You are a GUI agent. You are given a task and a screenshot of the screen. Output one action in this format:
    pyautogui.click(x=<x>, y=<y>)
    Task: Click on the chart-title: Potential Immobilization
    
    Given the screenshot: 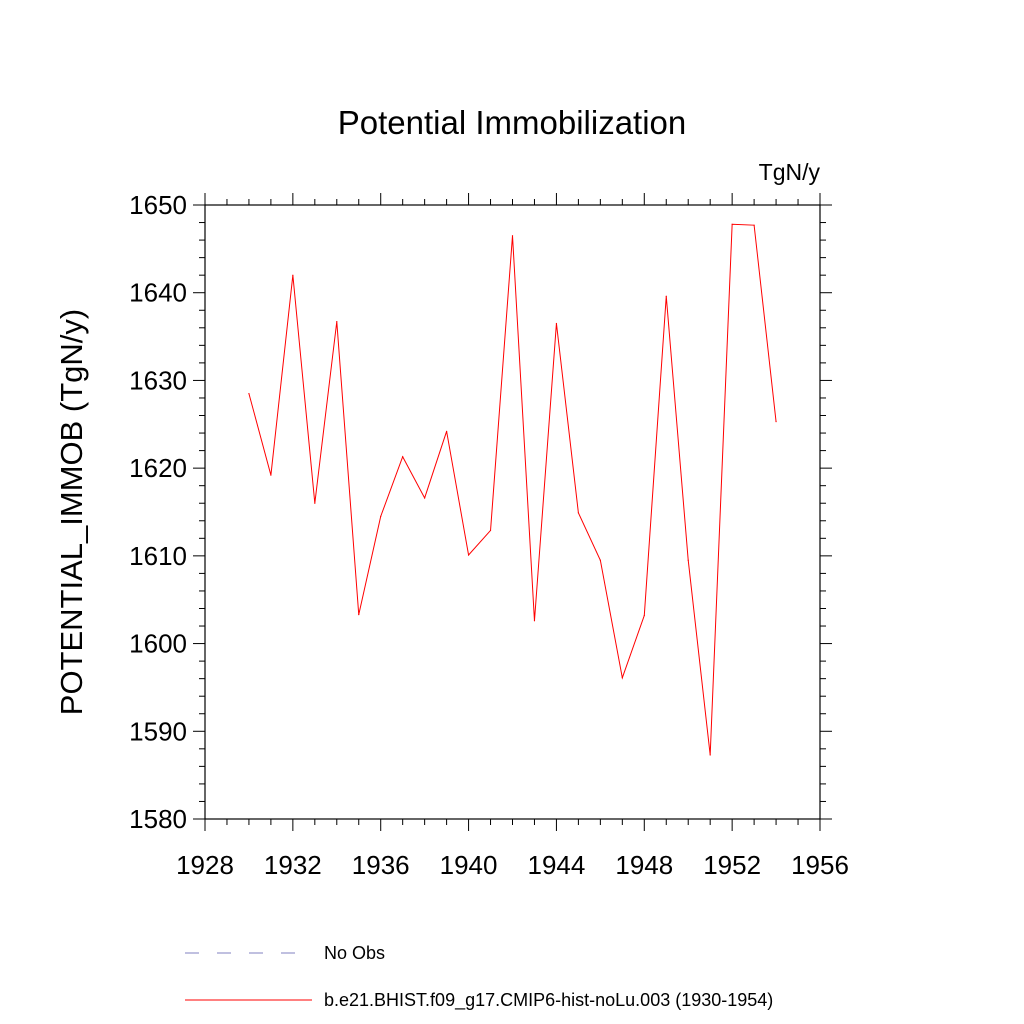 What is the action you would take?
    pyautogui.click(x=512, y=122)
    